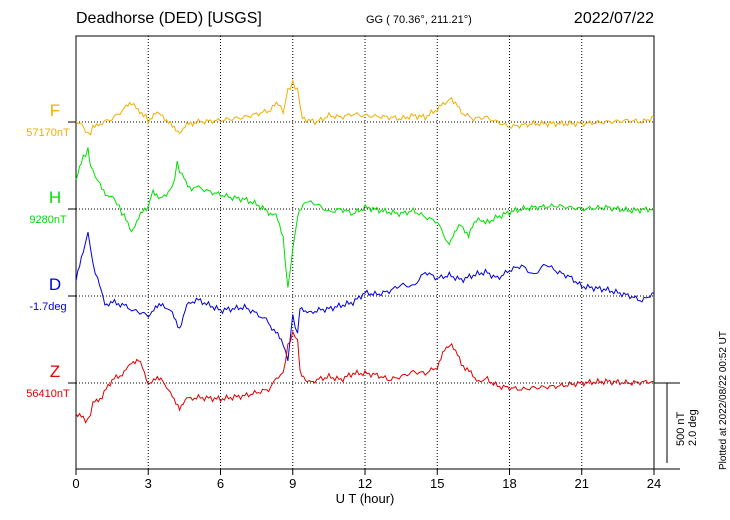 The image size is (730, 520). I want to click on x-tick-label: 21, so click(582, 483).